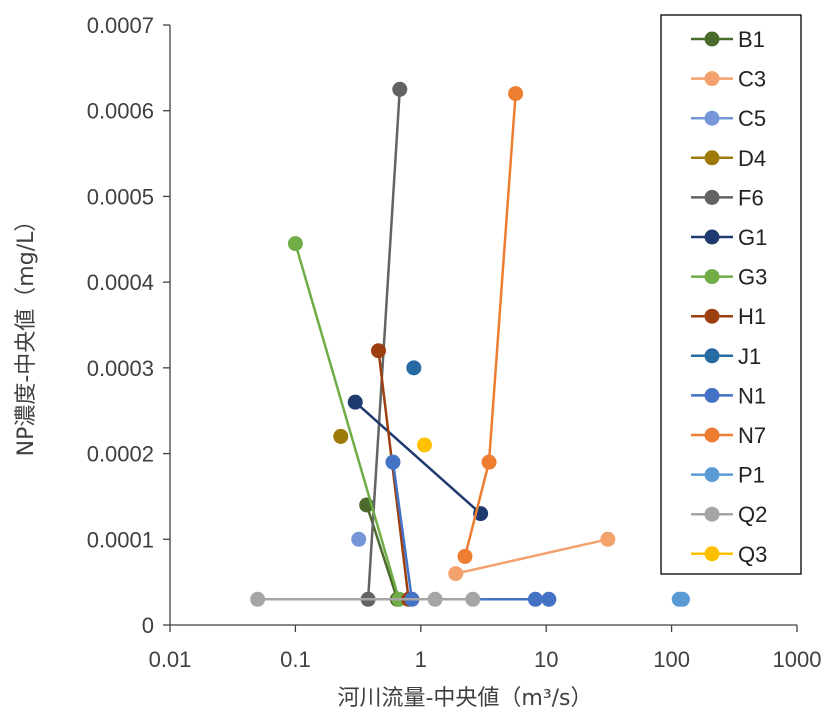  I want to click on x-axis-ticks: 0.01 0.1 1 10 100 1000, so click(485, 648).